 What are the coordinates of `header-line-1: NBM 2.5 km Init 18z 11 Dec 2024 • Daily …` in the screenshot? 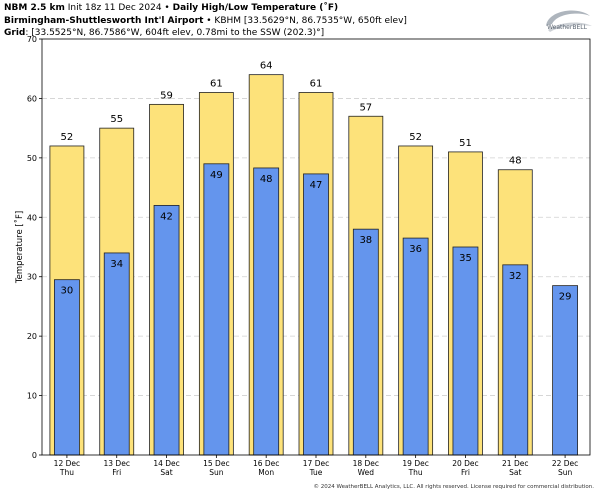 It's located at (171, 8).